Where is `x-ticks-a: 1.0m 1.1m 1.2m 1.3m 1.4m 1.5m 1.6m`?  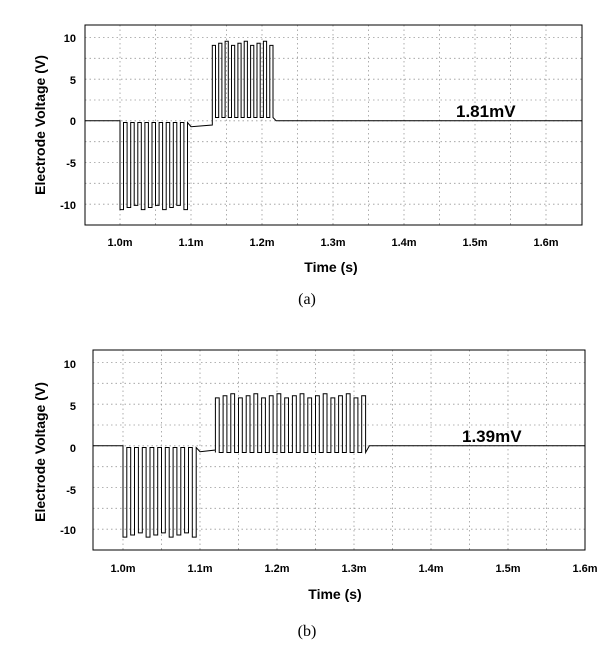 x-ticks-a: 1.0m 1.1m 1.2m 1.3m 1.4m 1.5m 1.6m is located at coordinates (332, 243).